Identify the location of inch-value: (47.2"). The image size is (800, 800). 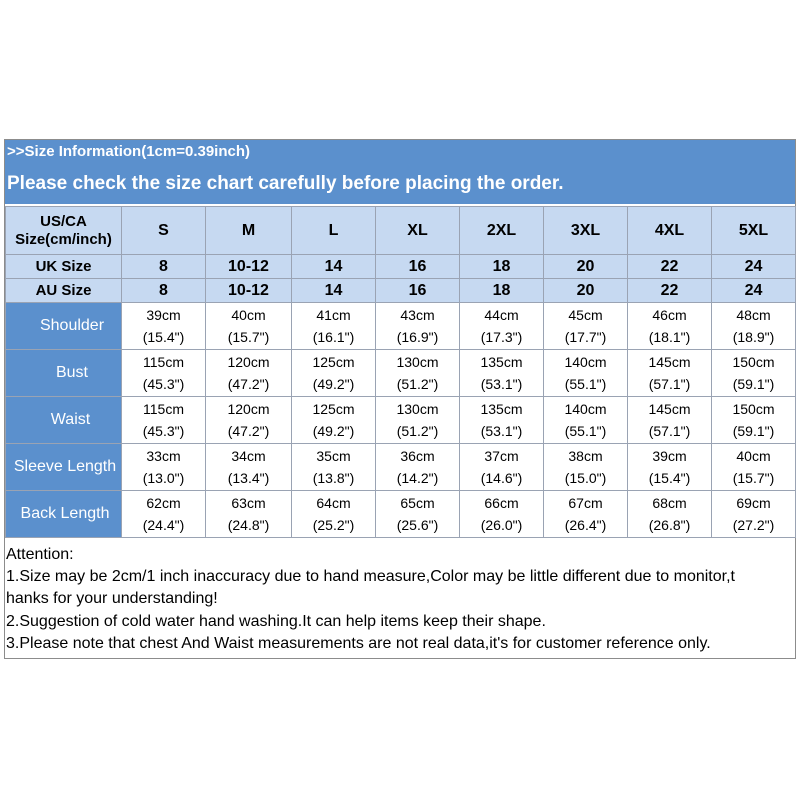
(248, 384).